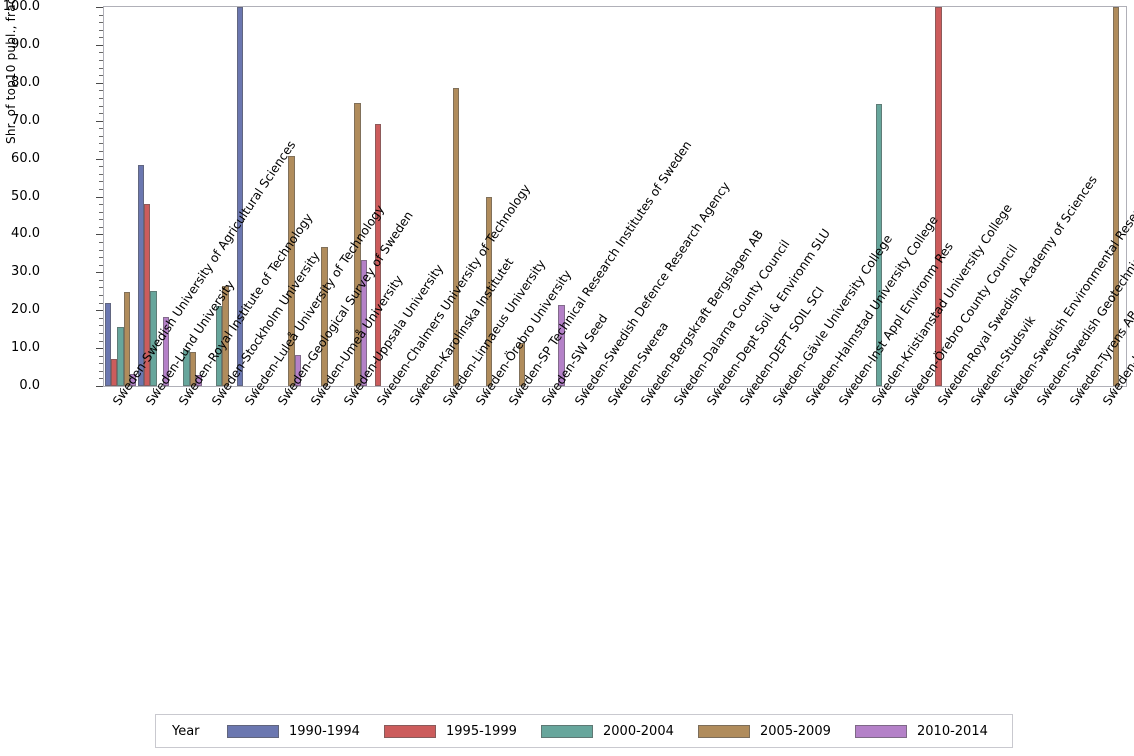  I want to click on y-axis-tick-label: 40.0, so click(25, 234).